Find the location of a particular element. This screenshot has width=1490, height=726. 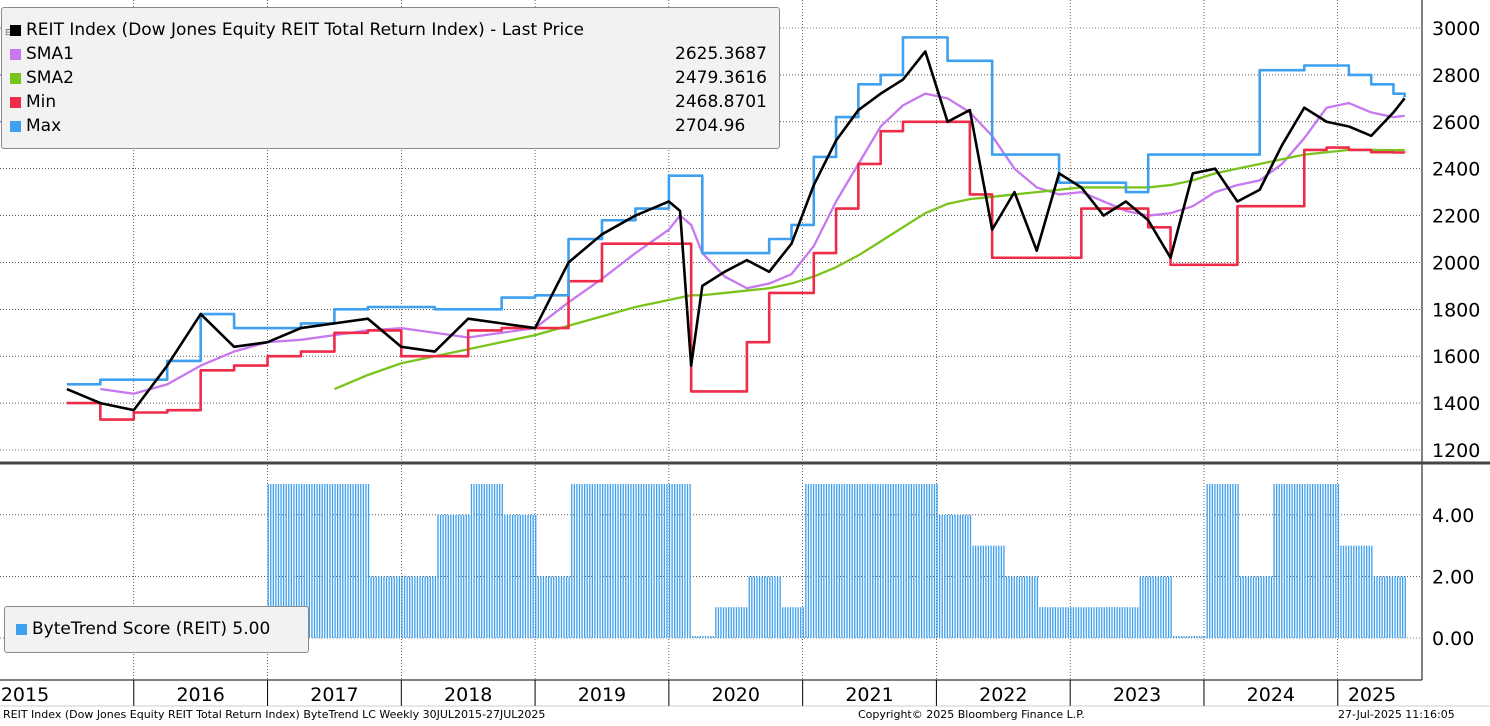

legend-swatch is located at coordinates (15, 78).